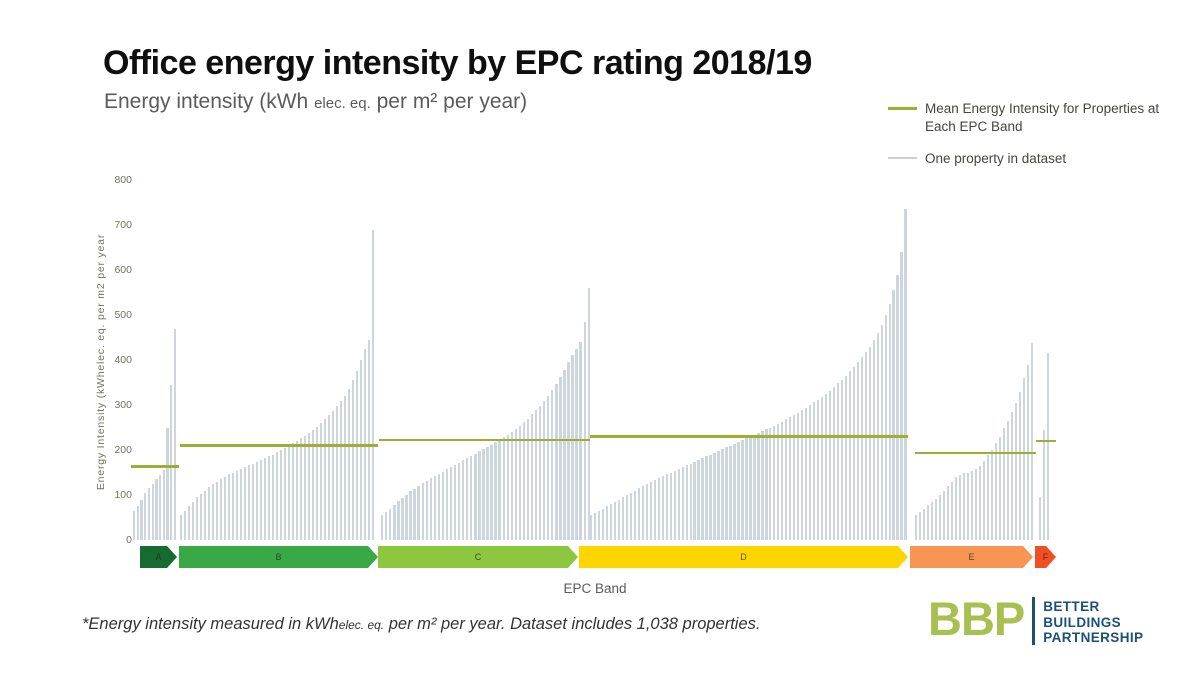 The image size is (1200, 675). What do you see at coordinates (1093, 637) in the screenshot?
I see `bbp-logo-line: PARTNERSHIP` at bounding box center [1093, 637].